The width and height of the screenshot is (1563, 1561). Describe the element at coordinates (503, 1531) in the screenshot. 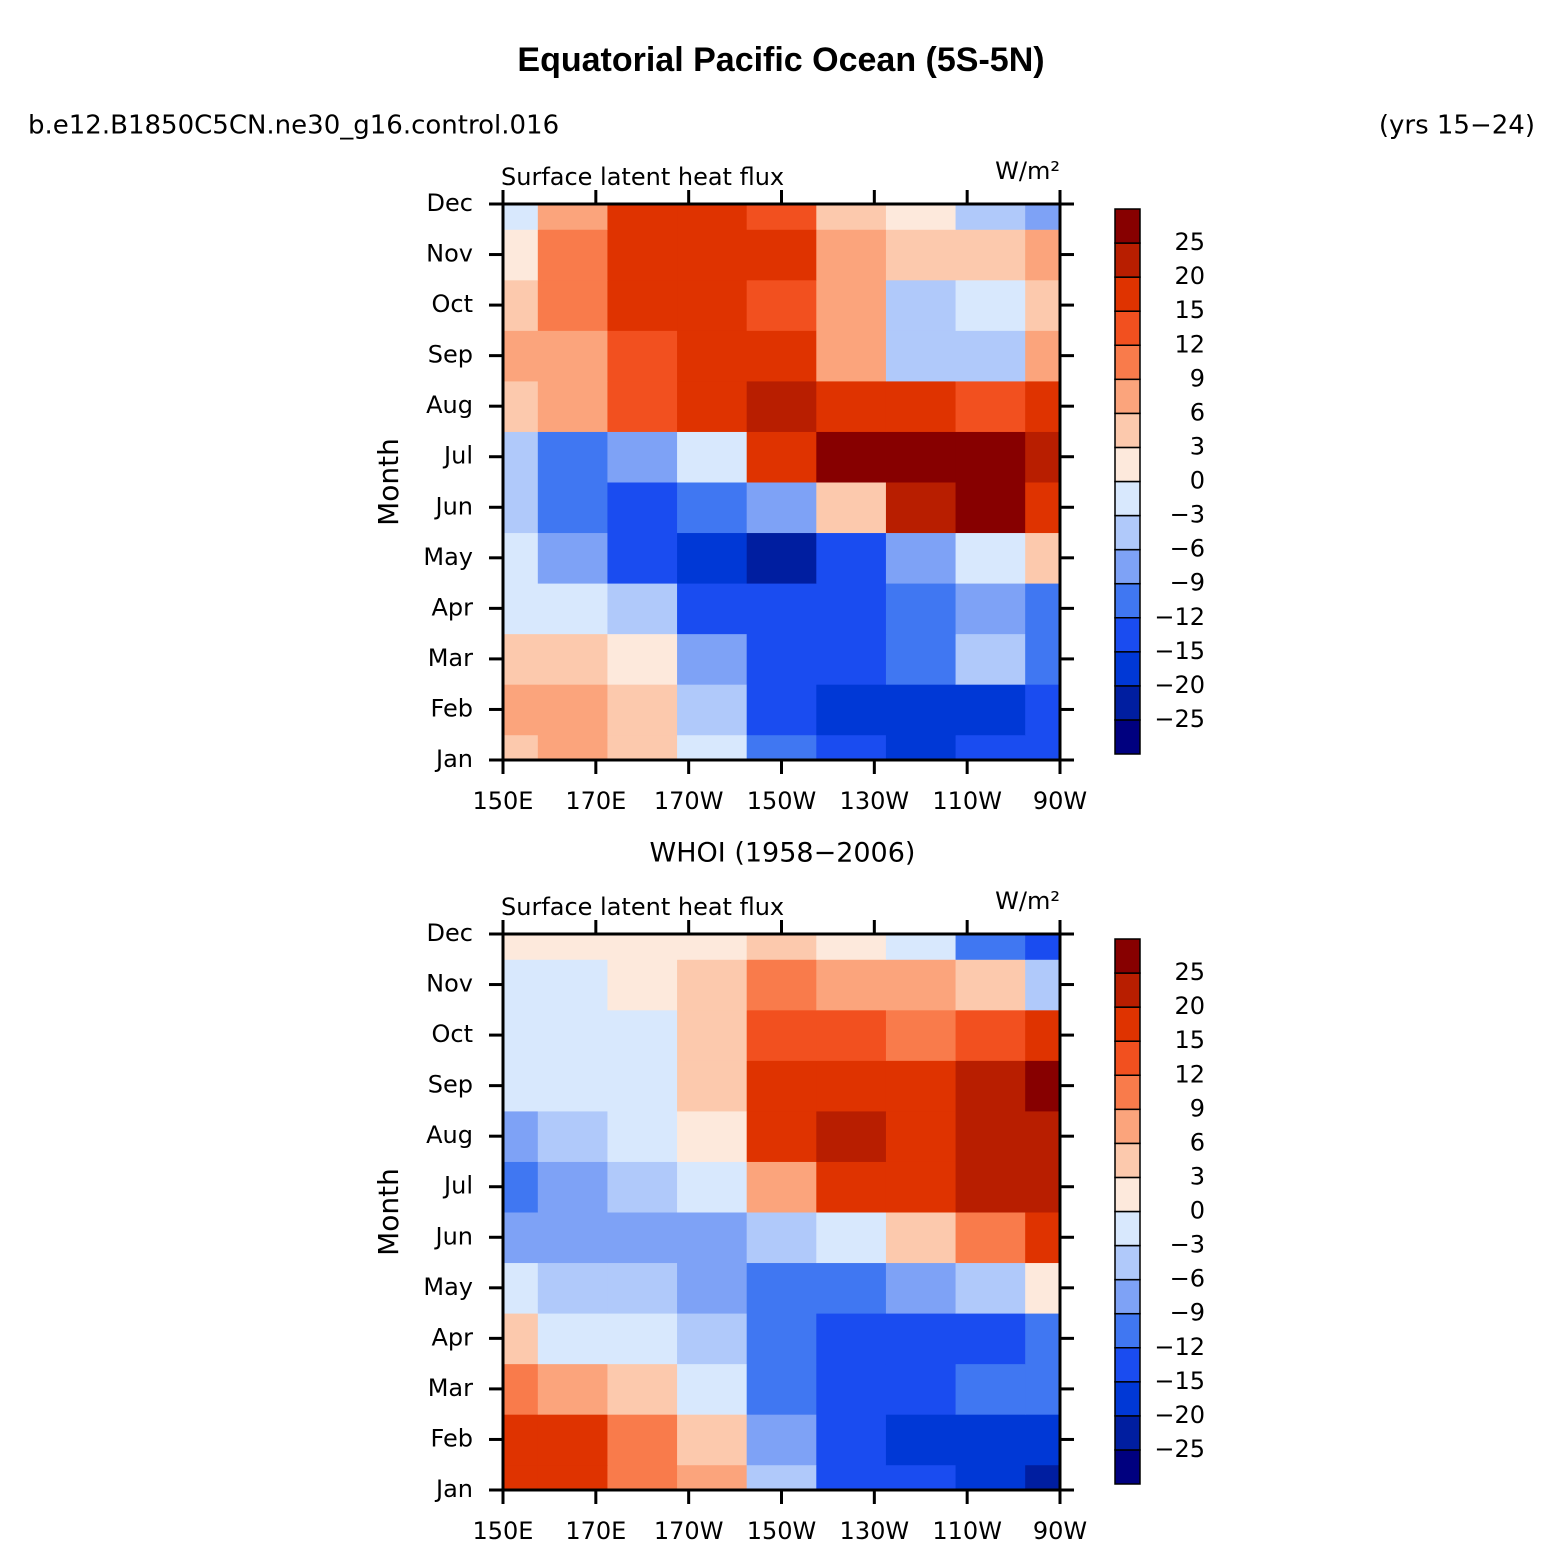

I see `x-tick-label: 150E` at that location.